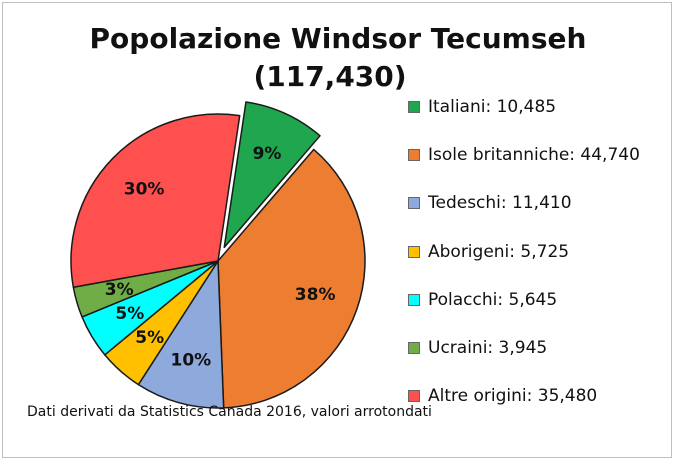 The width and height of the screenshot is (676, 462). What do you see at coordinates (500, 203) in the screenshot?
I see `legend-label: Tedeschi: 11,410` at bounding box center [500, 203].